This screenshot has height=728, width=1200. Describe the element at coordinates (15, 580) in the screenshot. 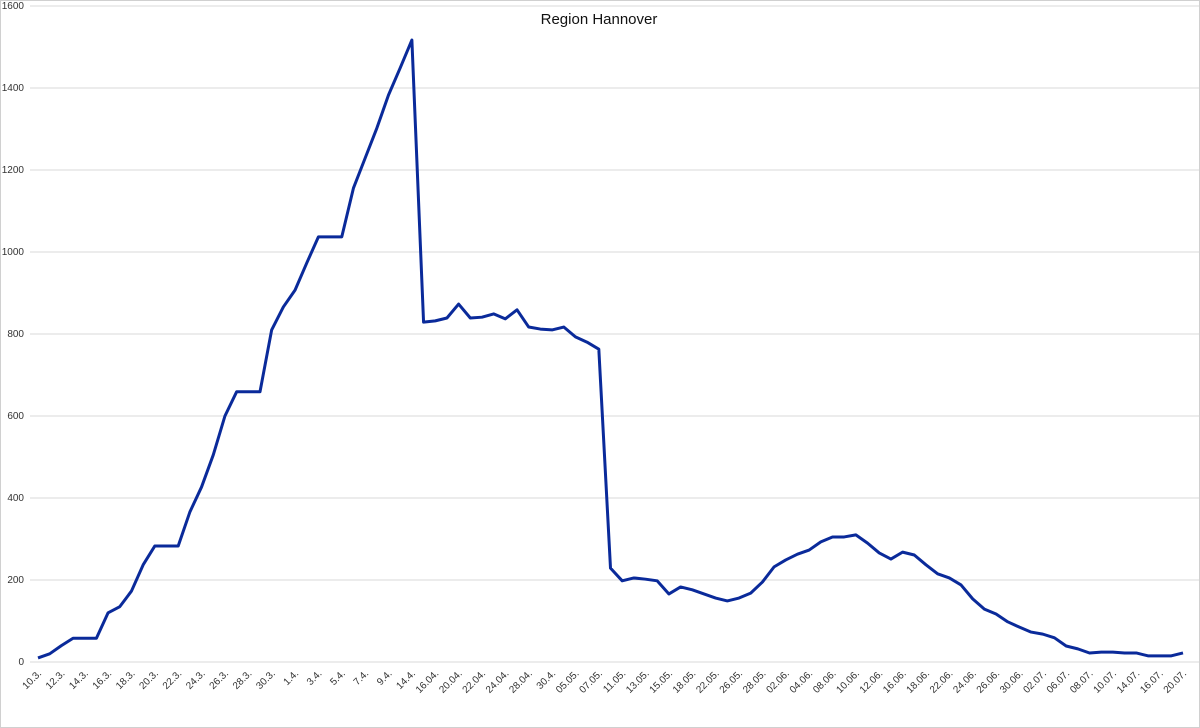

I see `y-tick-label: 200` at that location.